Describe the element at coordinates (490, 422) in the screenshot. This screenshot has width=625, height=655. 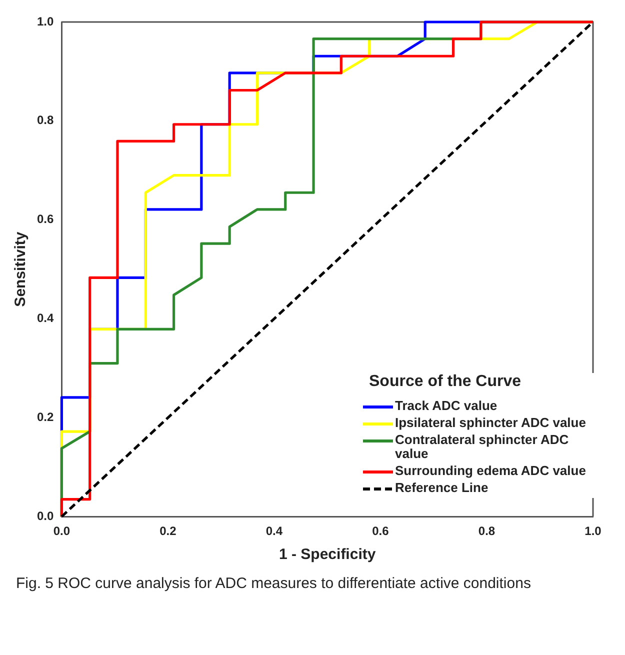
I see `legend-label: Ipsilateral sphincter ADC value` at that location.